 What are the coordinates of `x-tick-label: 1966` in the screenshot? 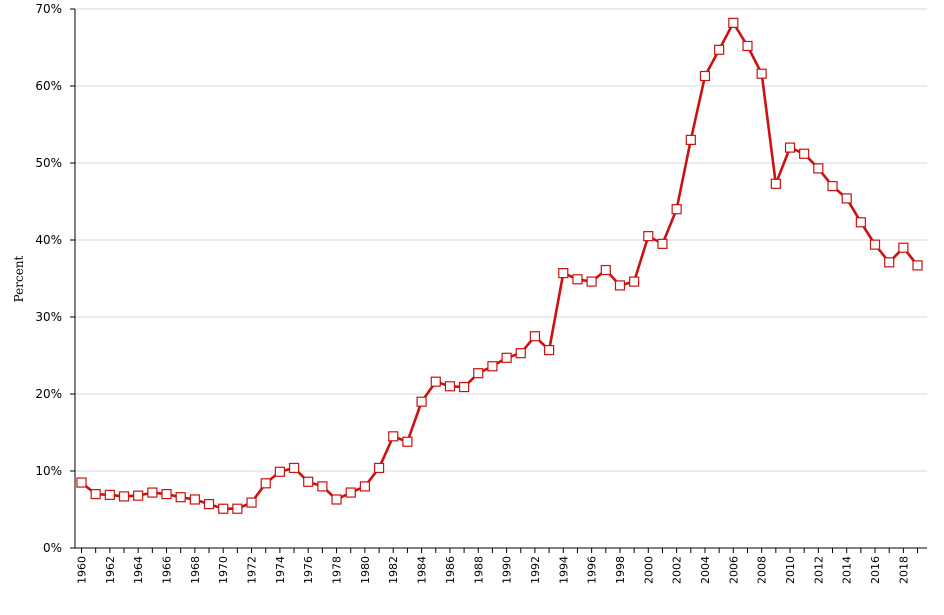 It's located at (167, 570).